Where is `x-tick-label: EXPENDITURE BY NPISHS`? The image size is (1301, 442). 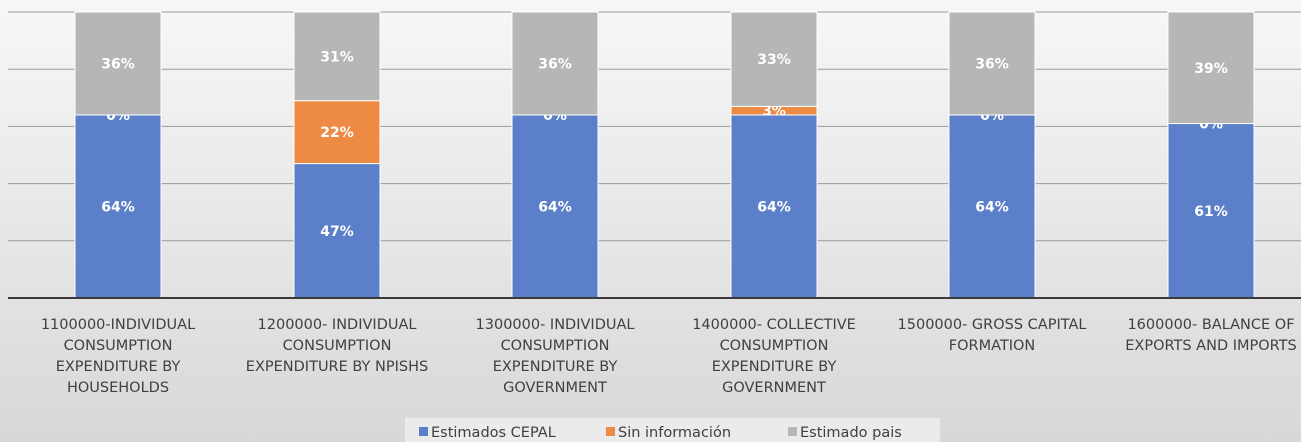
x-tick-label: EXPENDITURE BY NPISHS is located at coordinates (337, 367).